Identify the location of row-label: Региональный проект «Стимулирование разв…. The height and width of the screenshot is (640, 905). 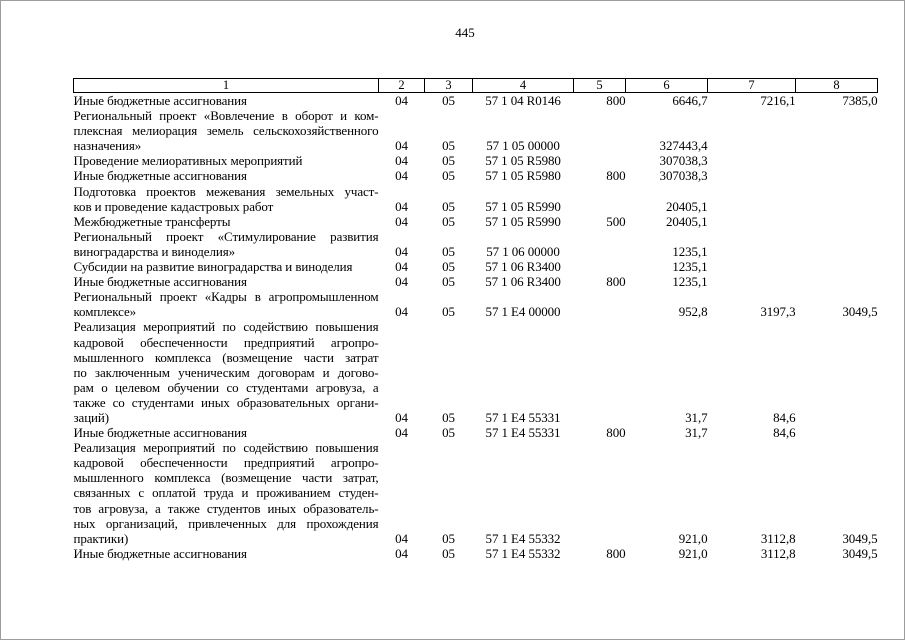
(226, 244).